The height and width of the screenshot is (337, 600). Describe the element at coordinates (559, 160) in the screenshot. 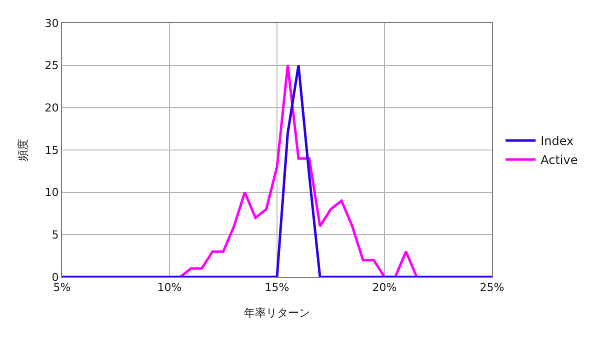

I see `legend-label: Active` at that location.